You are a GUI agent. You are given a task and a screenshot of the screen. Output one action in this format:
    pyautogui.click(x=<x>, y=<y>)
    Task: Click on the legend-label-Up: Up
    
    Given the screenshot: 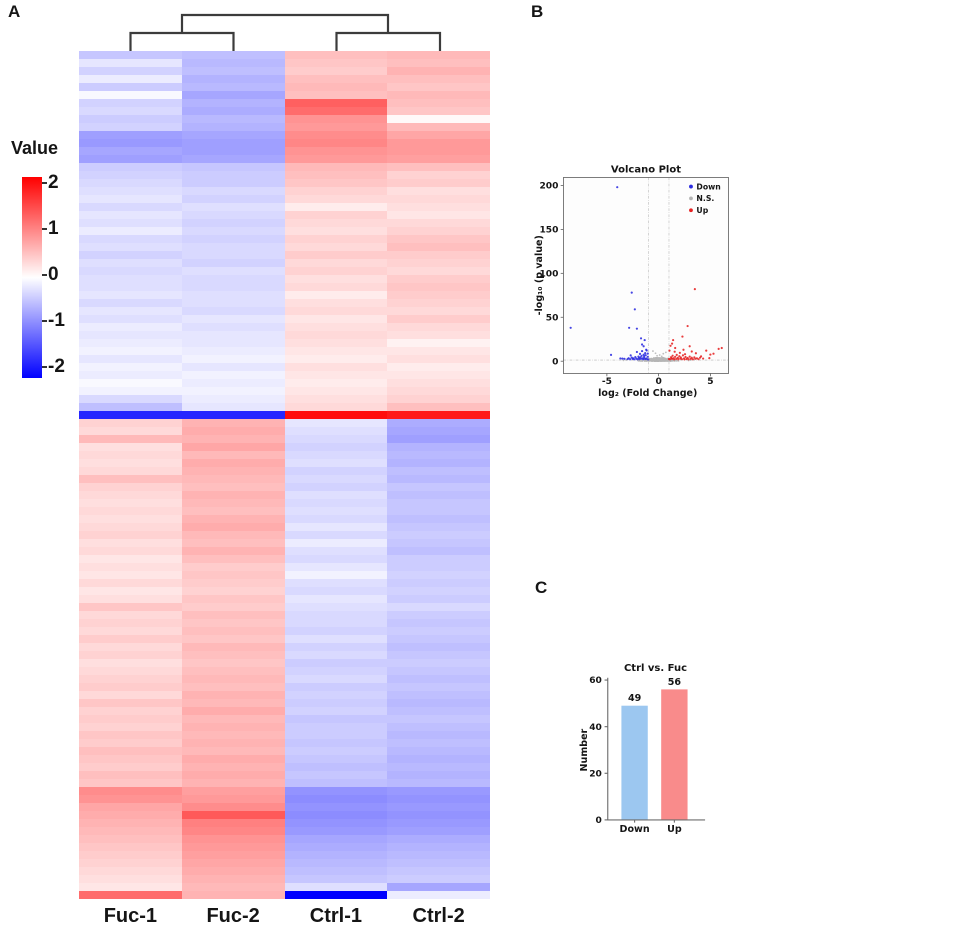 What is the action you would take?
    pyautogui.click(x=702, y=210)
    